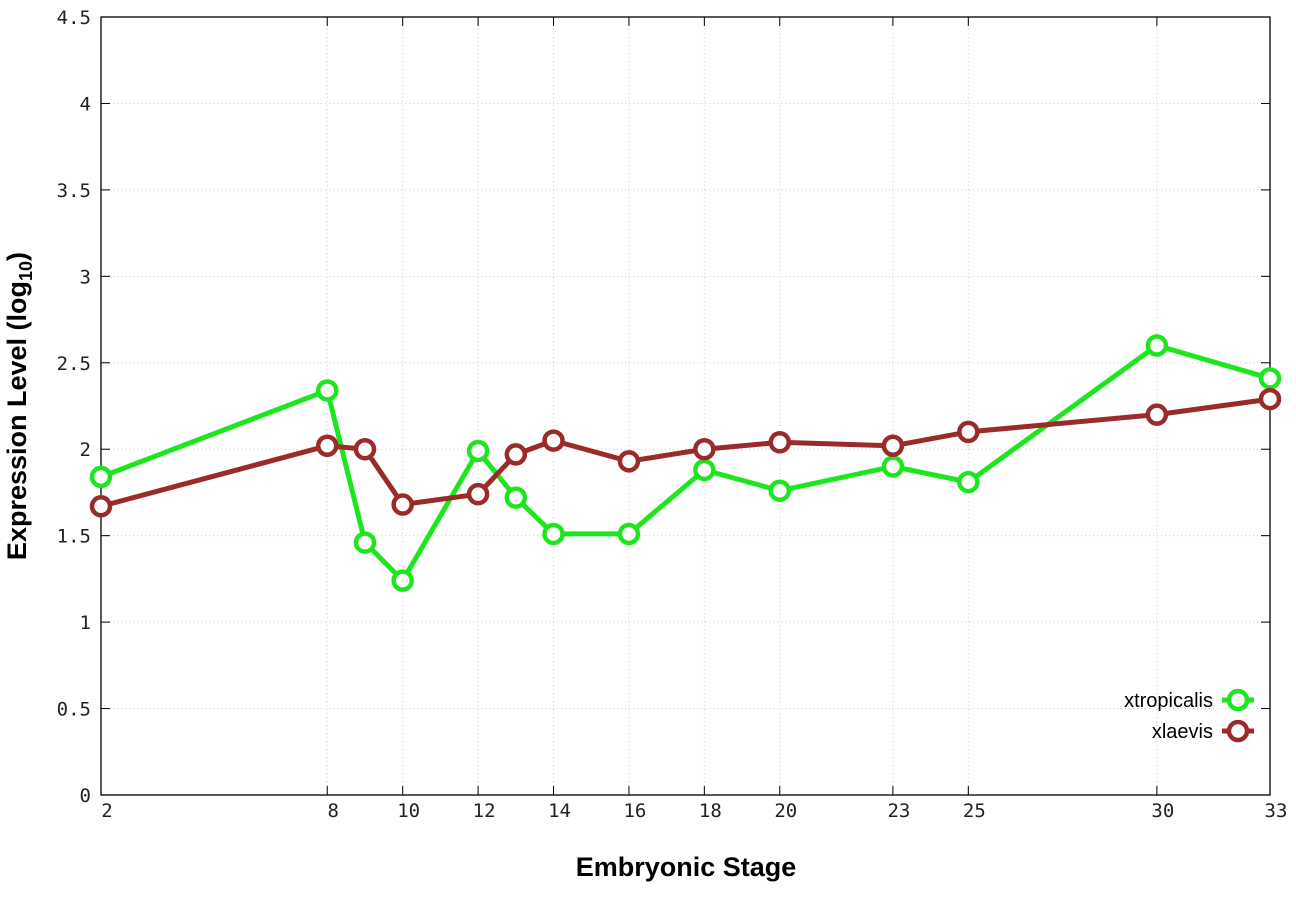 This screenshot has height=907, width=1296. What do you see at coordinates (74, 18) in the screenshot?
I see `y-tick-label: 4.5` at bounding box center [74, 18].